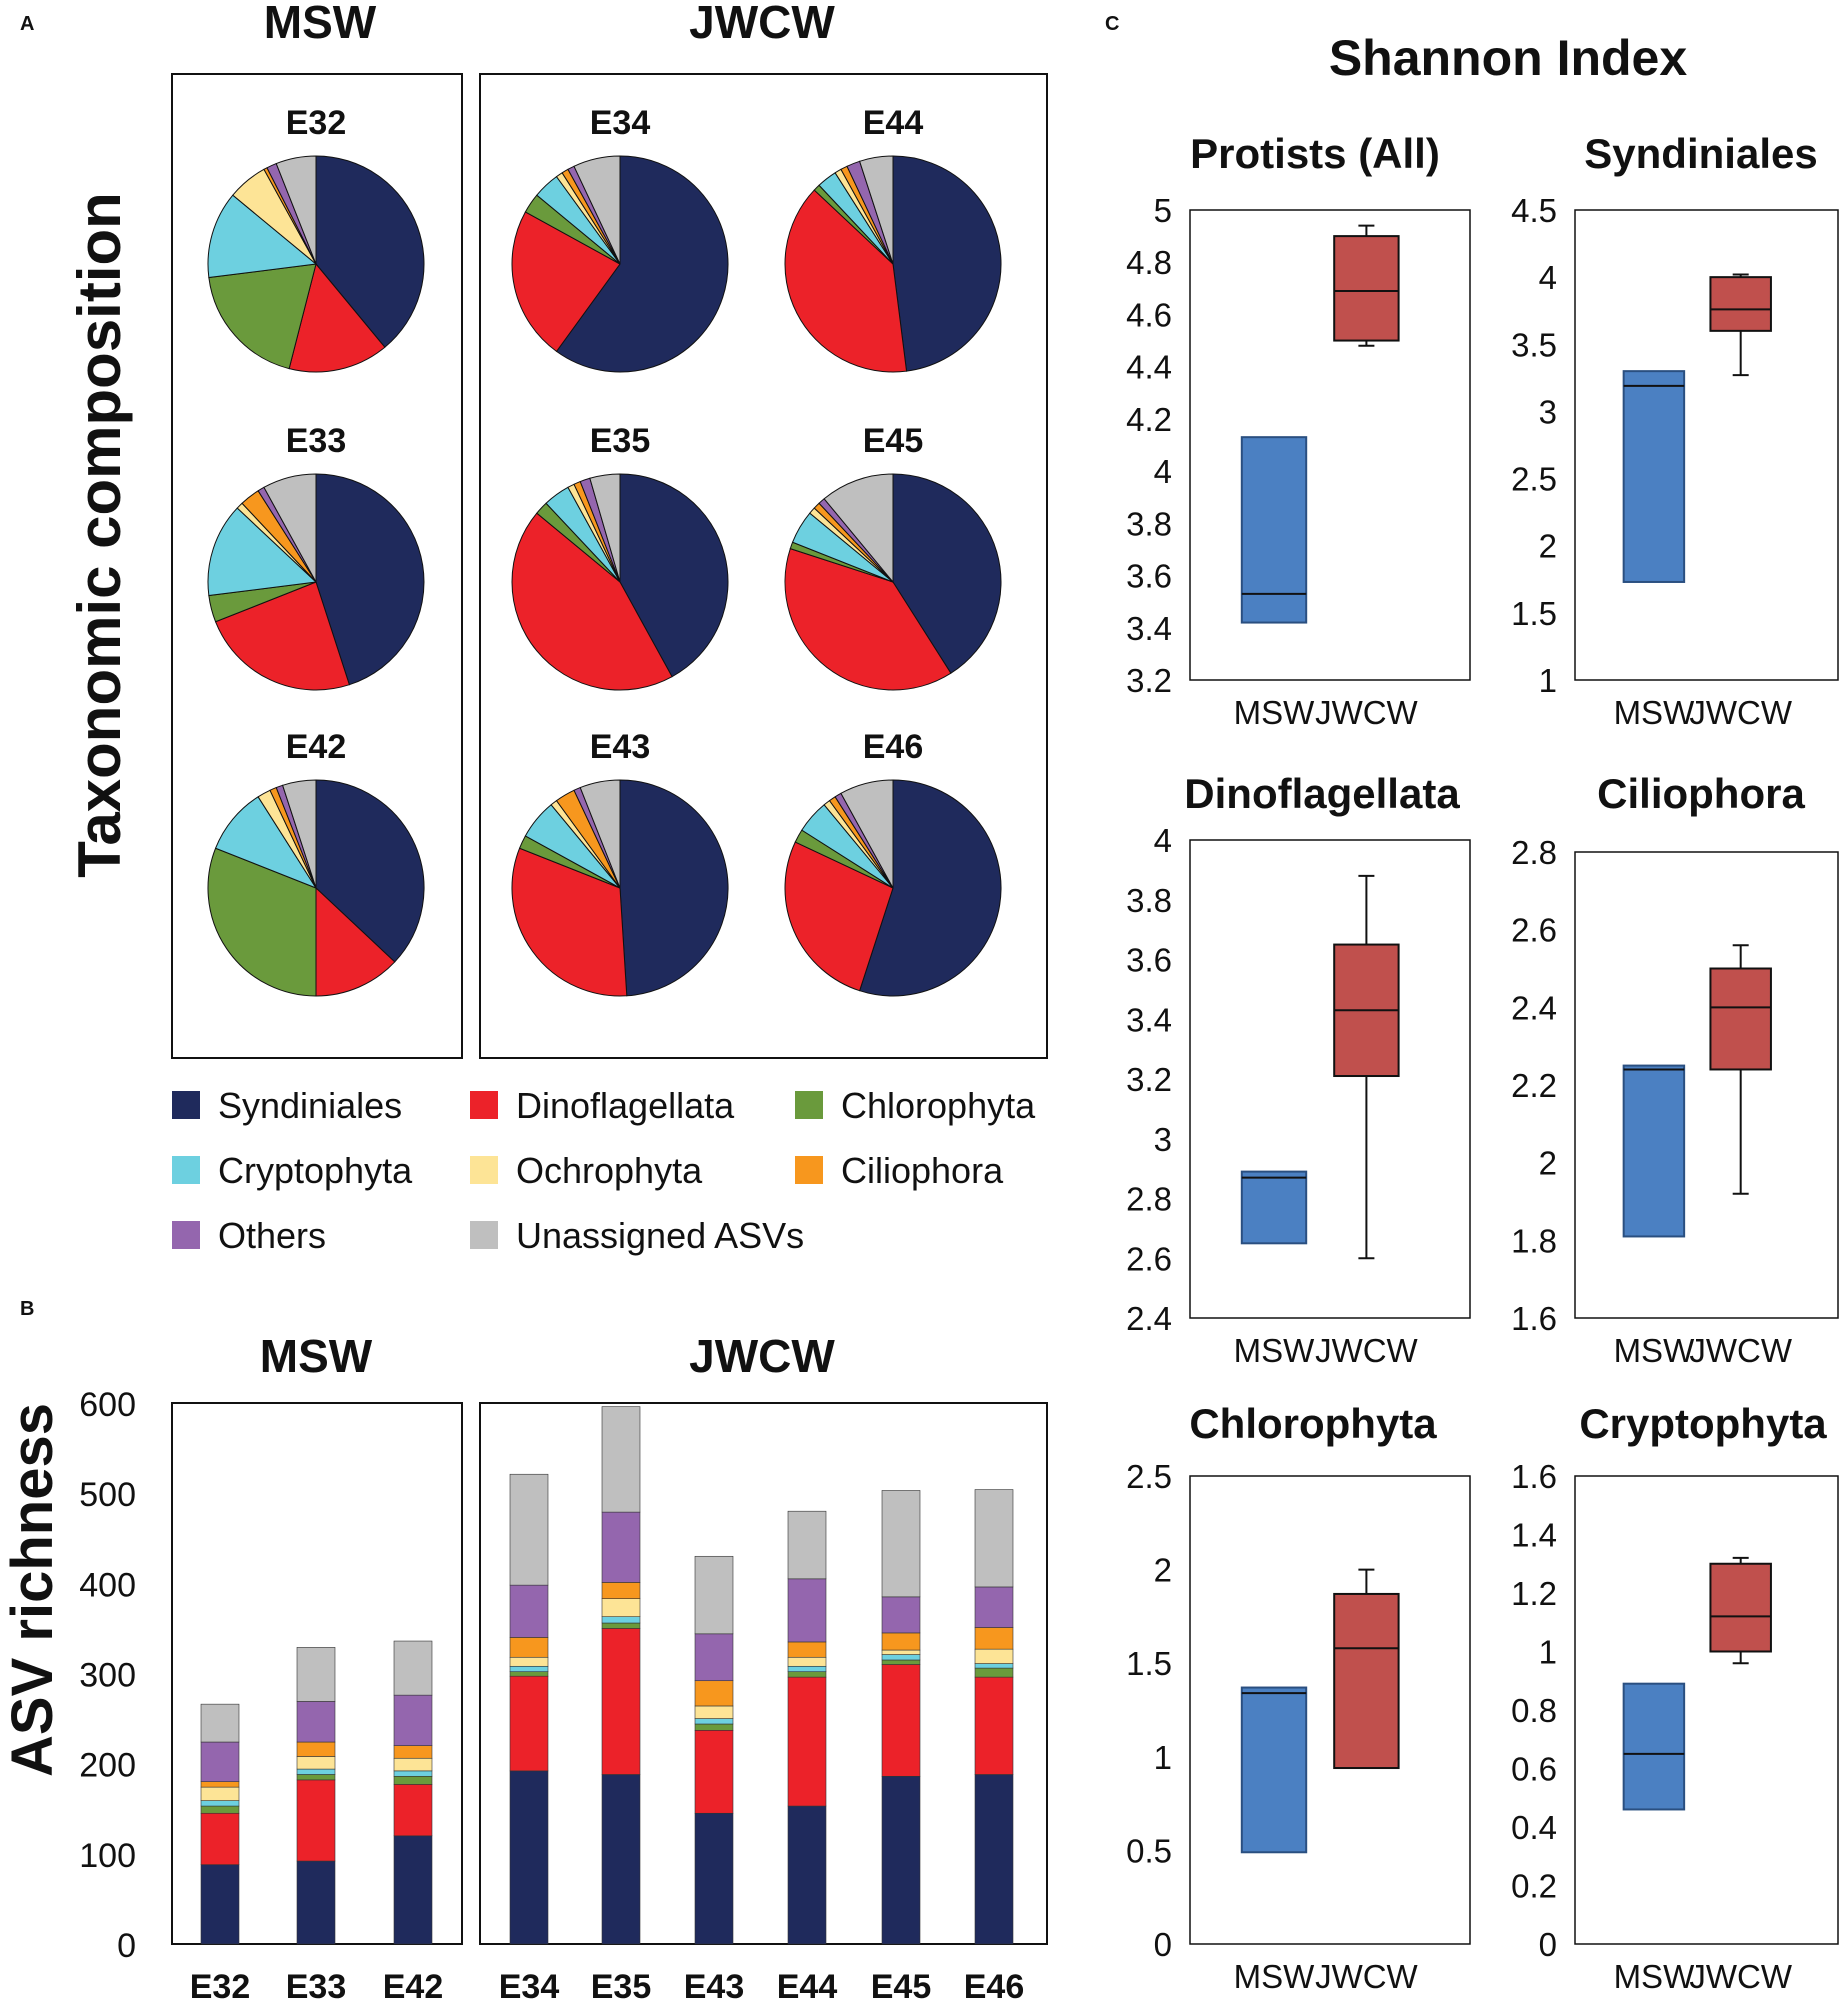 This screenshot has height=2006, width=1840. I want to click on bar-xtick-e43: E43, so click(714, 1987).